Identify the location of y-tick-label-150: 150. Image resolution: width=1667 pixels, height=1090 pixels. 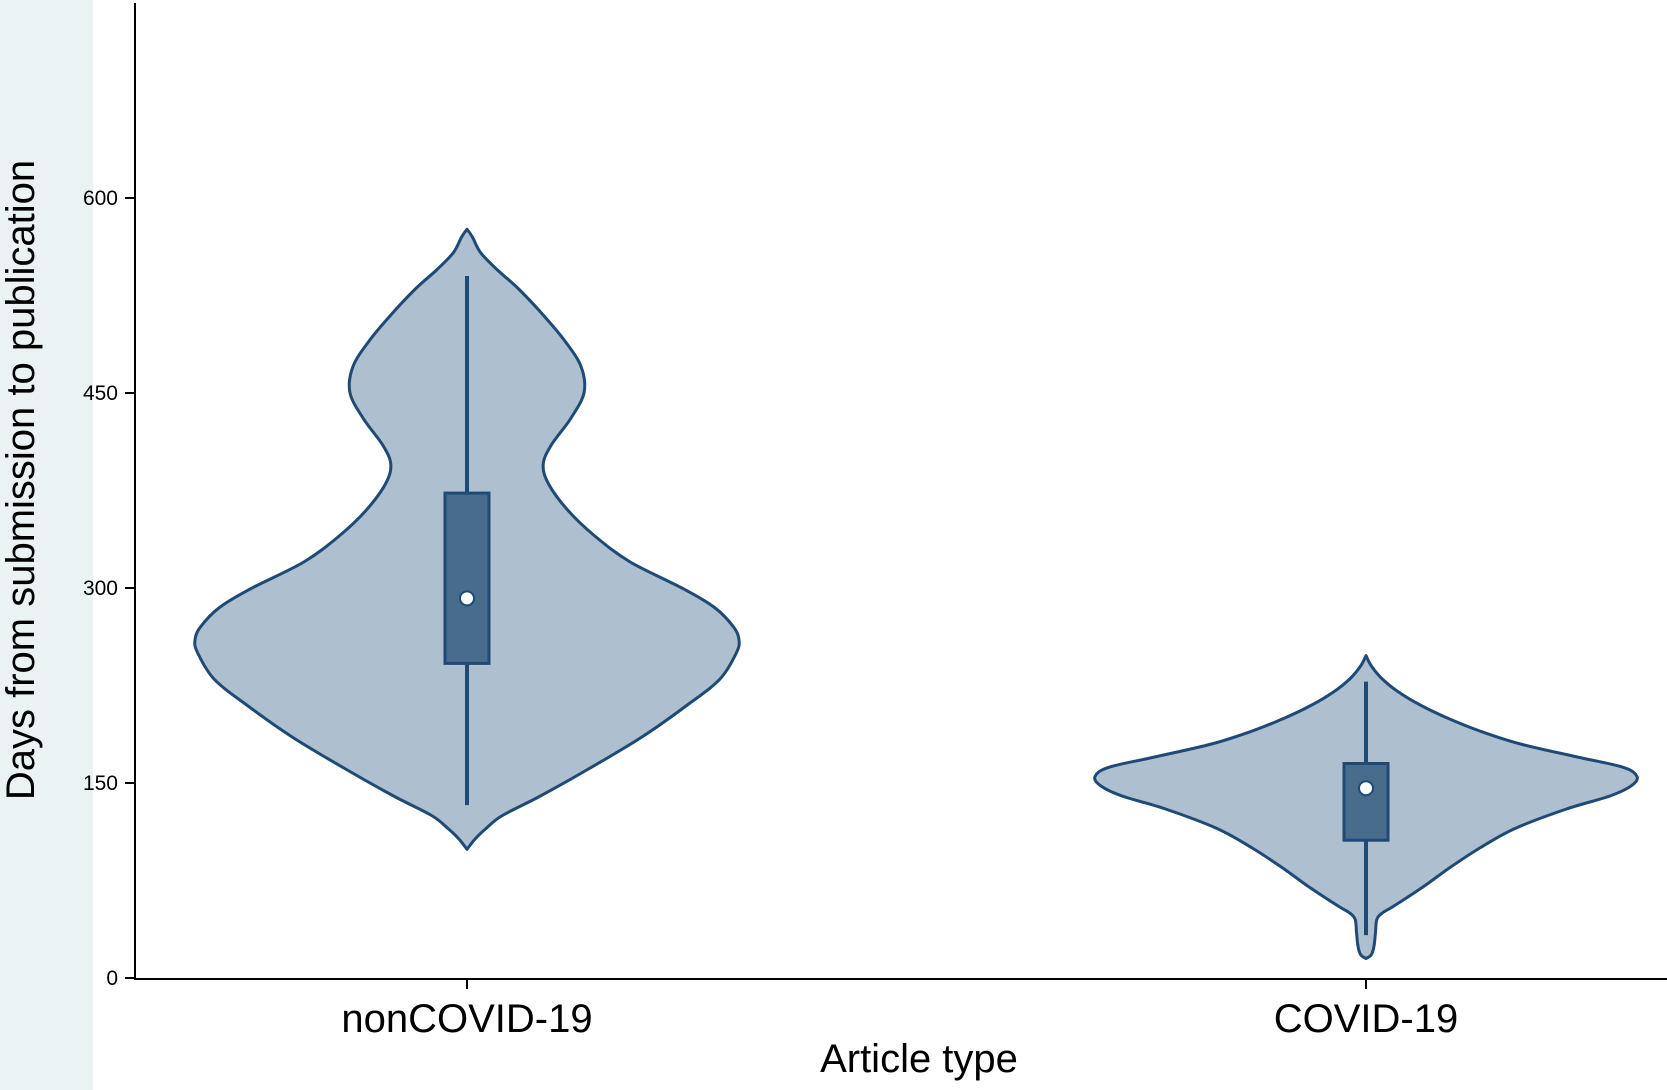
(100, 783).